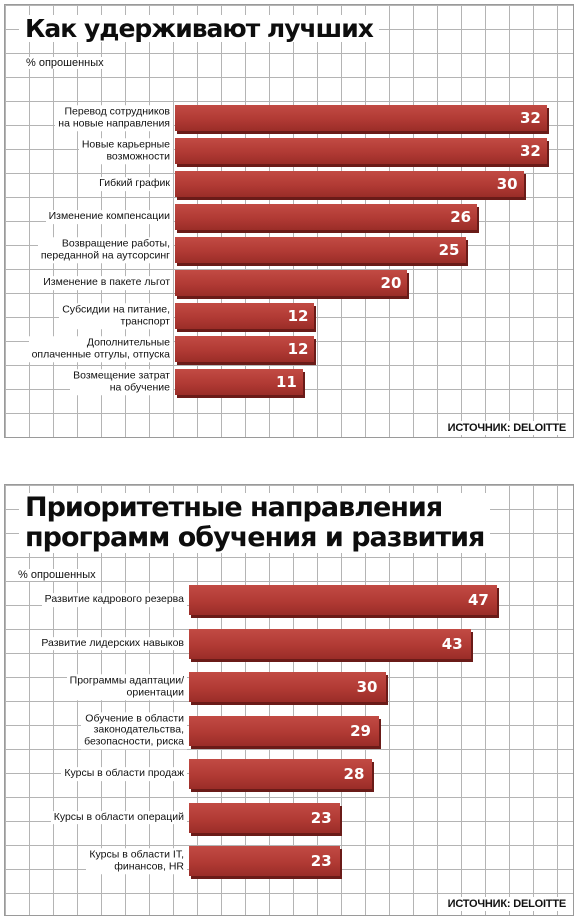 The width and height of the screenshot is (582, 920). What do you see at coordinates (126, 687) in the screenshot?
I see `category-label: Программы адаптации/ ориентации` at bounding box center [126, 687].